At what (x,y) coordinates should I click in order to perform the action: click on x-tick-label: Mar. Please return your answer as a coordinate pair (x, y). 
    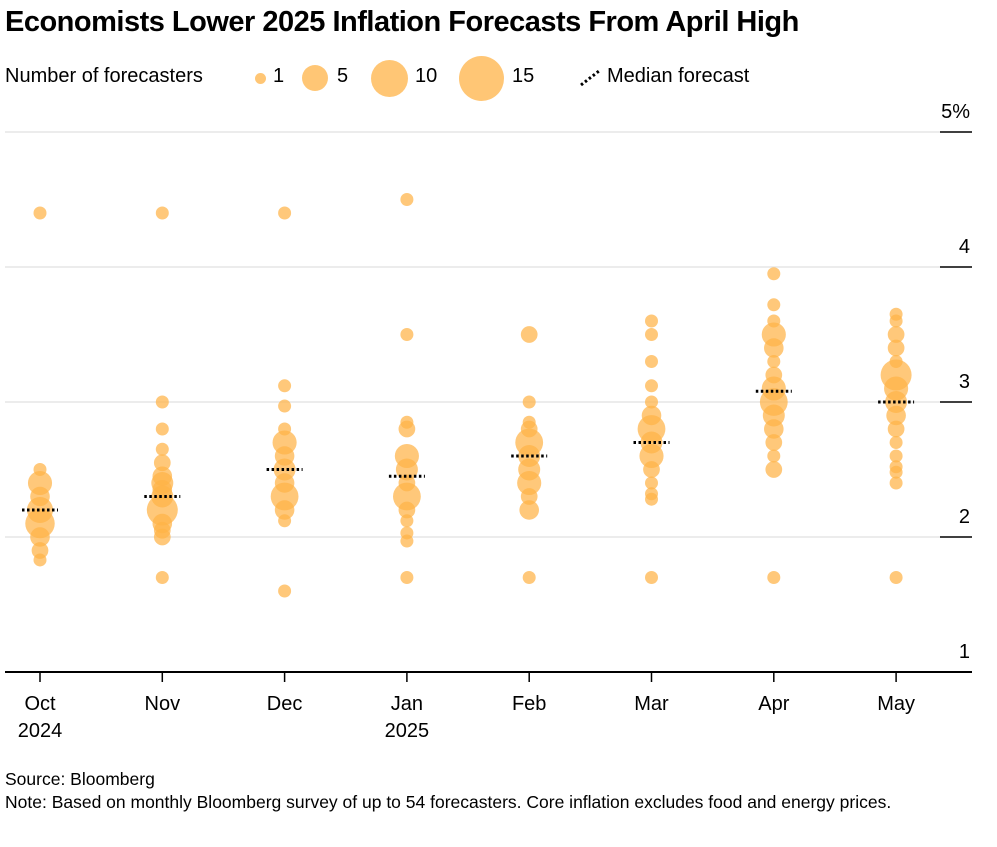
    Looking at the image, I should click on (651, 704).